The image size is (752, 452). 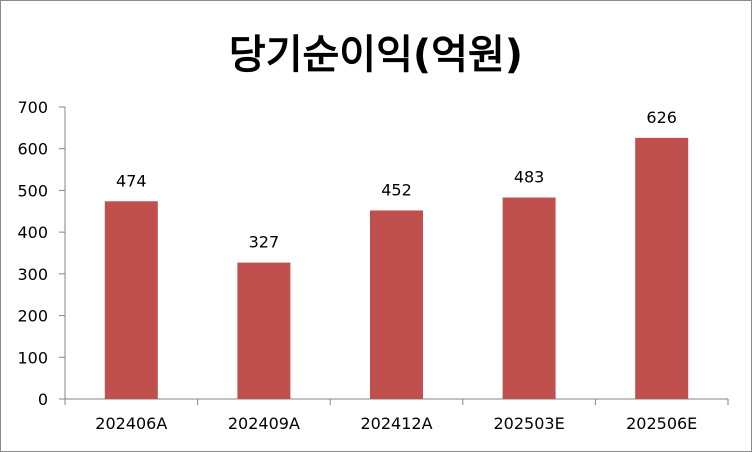 What do you see at coordinates (131, 423) in the screenshot?
I see `x-tick-label: 202406A` at bounding box center [131, 423].